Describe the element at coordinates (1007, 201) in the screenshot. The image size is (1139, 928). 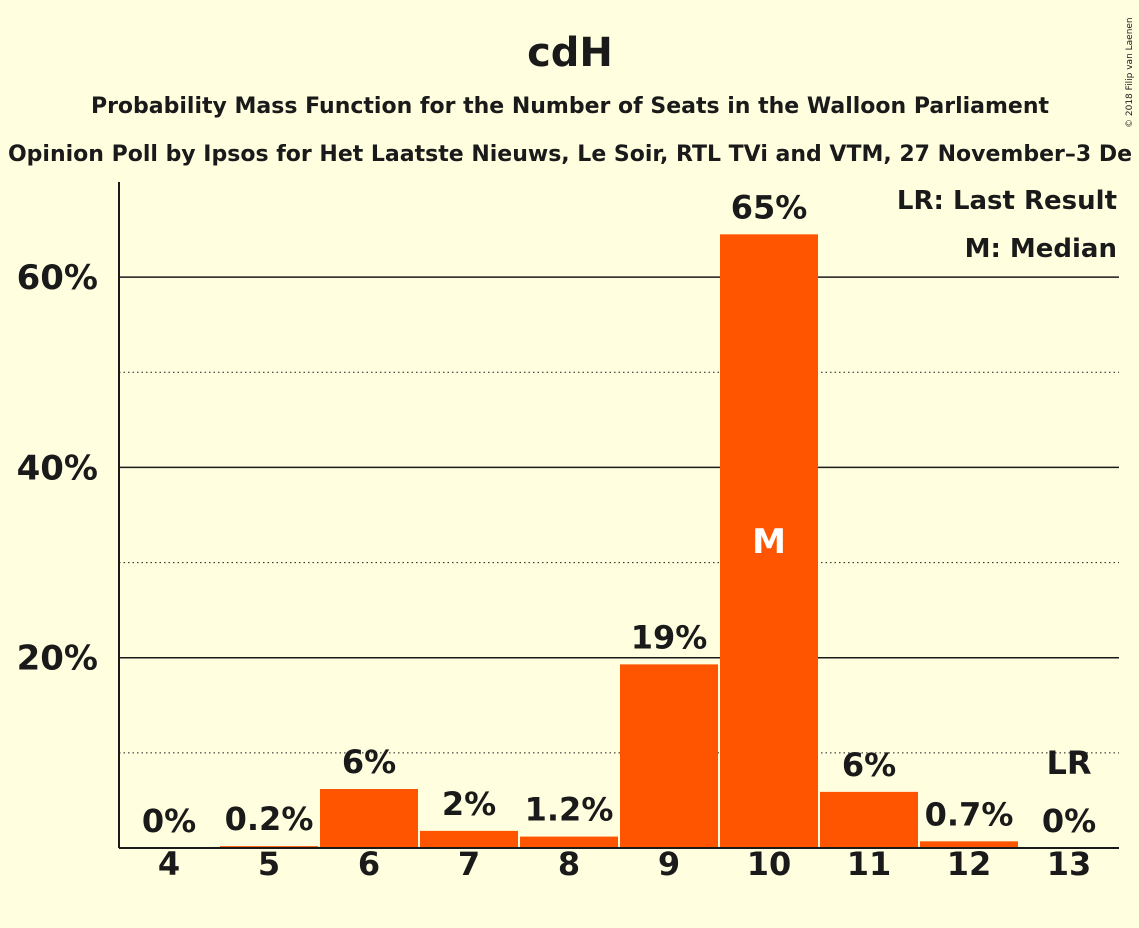
I see `legend-entry: LR: Last Result` at that location.